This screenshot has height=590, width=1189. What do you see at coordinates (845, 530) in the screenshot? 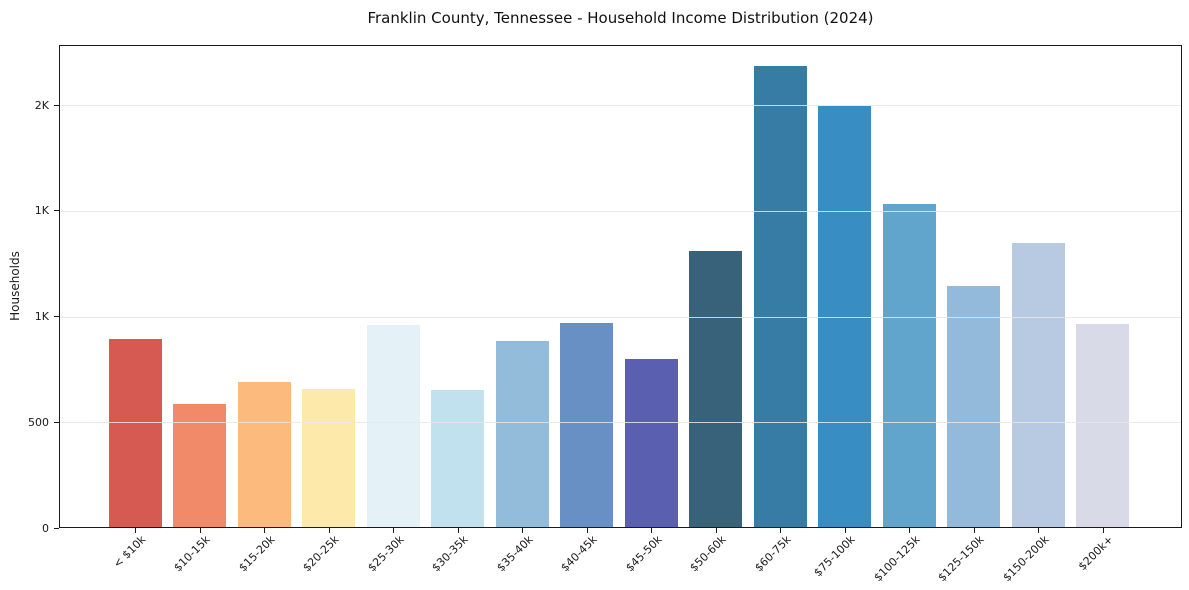
I see `x-tick-mark-$75-100k` at bounding box center [845, 530].